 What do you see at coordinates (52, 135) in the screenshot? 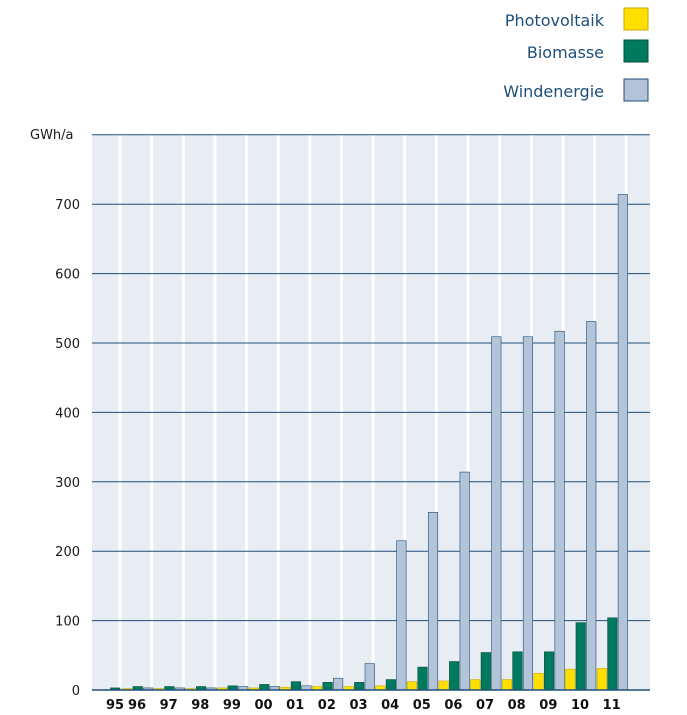
I see `y-axis-unit-label: GWh/a` at bounding box center [52, 135].